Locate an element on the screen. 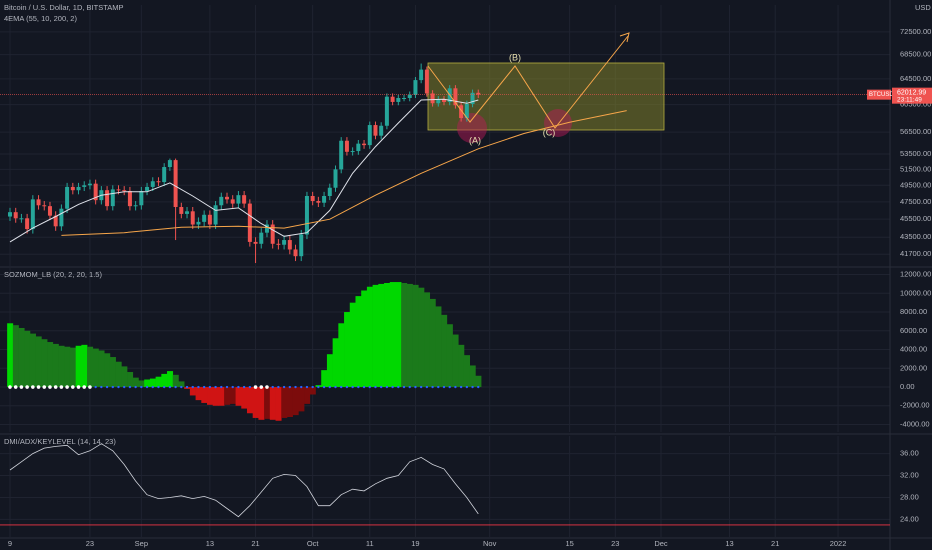 The image size is (932, 550). y-tick-label: 24.00 is located at coordinates (909, 518).